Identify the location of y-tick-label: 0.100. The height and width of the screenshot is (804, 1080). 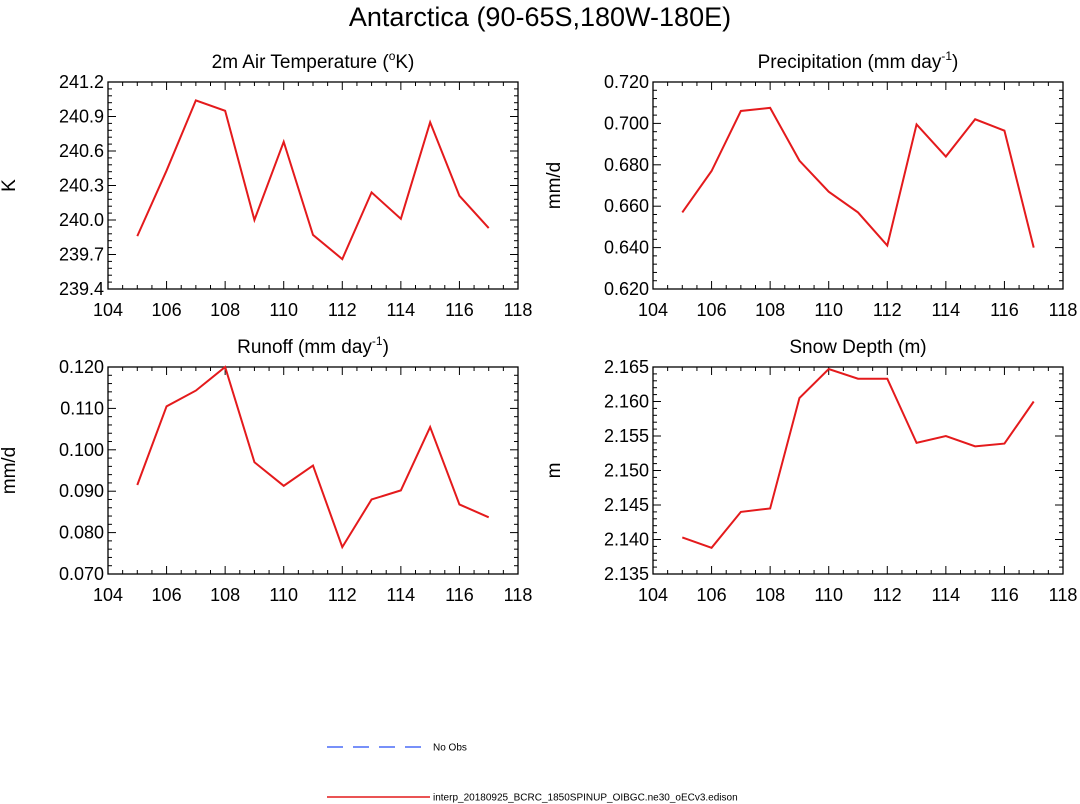
(81, 450).